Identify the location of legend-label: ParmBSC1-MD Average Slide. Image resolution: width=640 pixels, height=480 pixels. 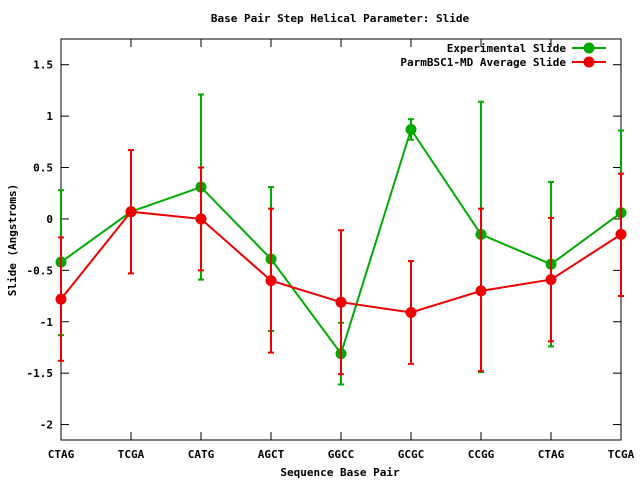
(483, 62).